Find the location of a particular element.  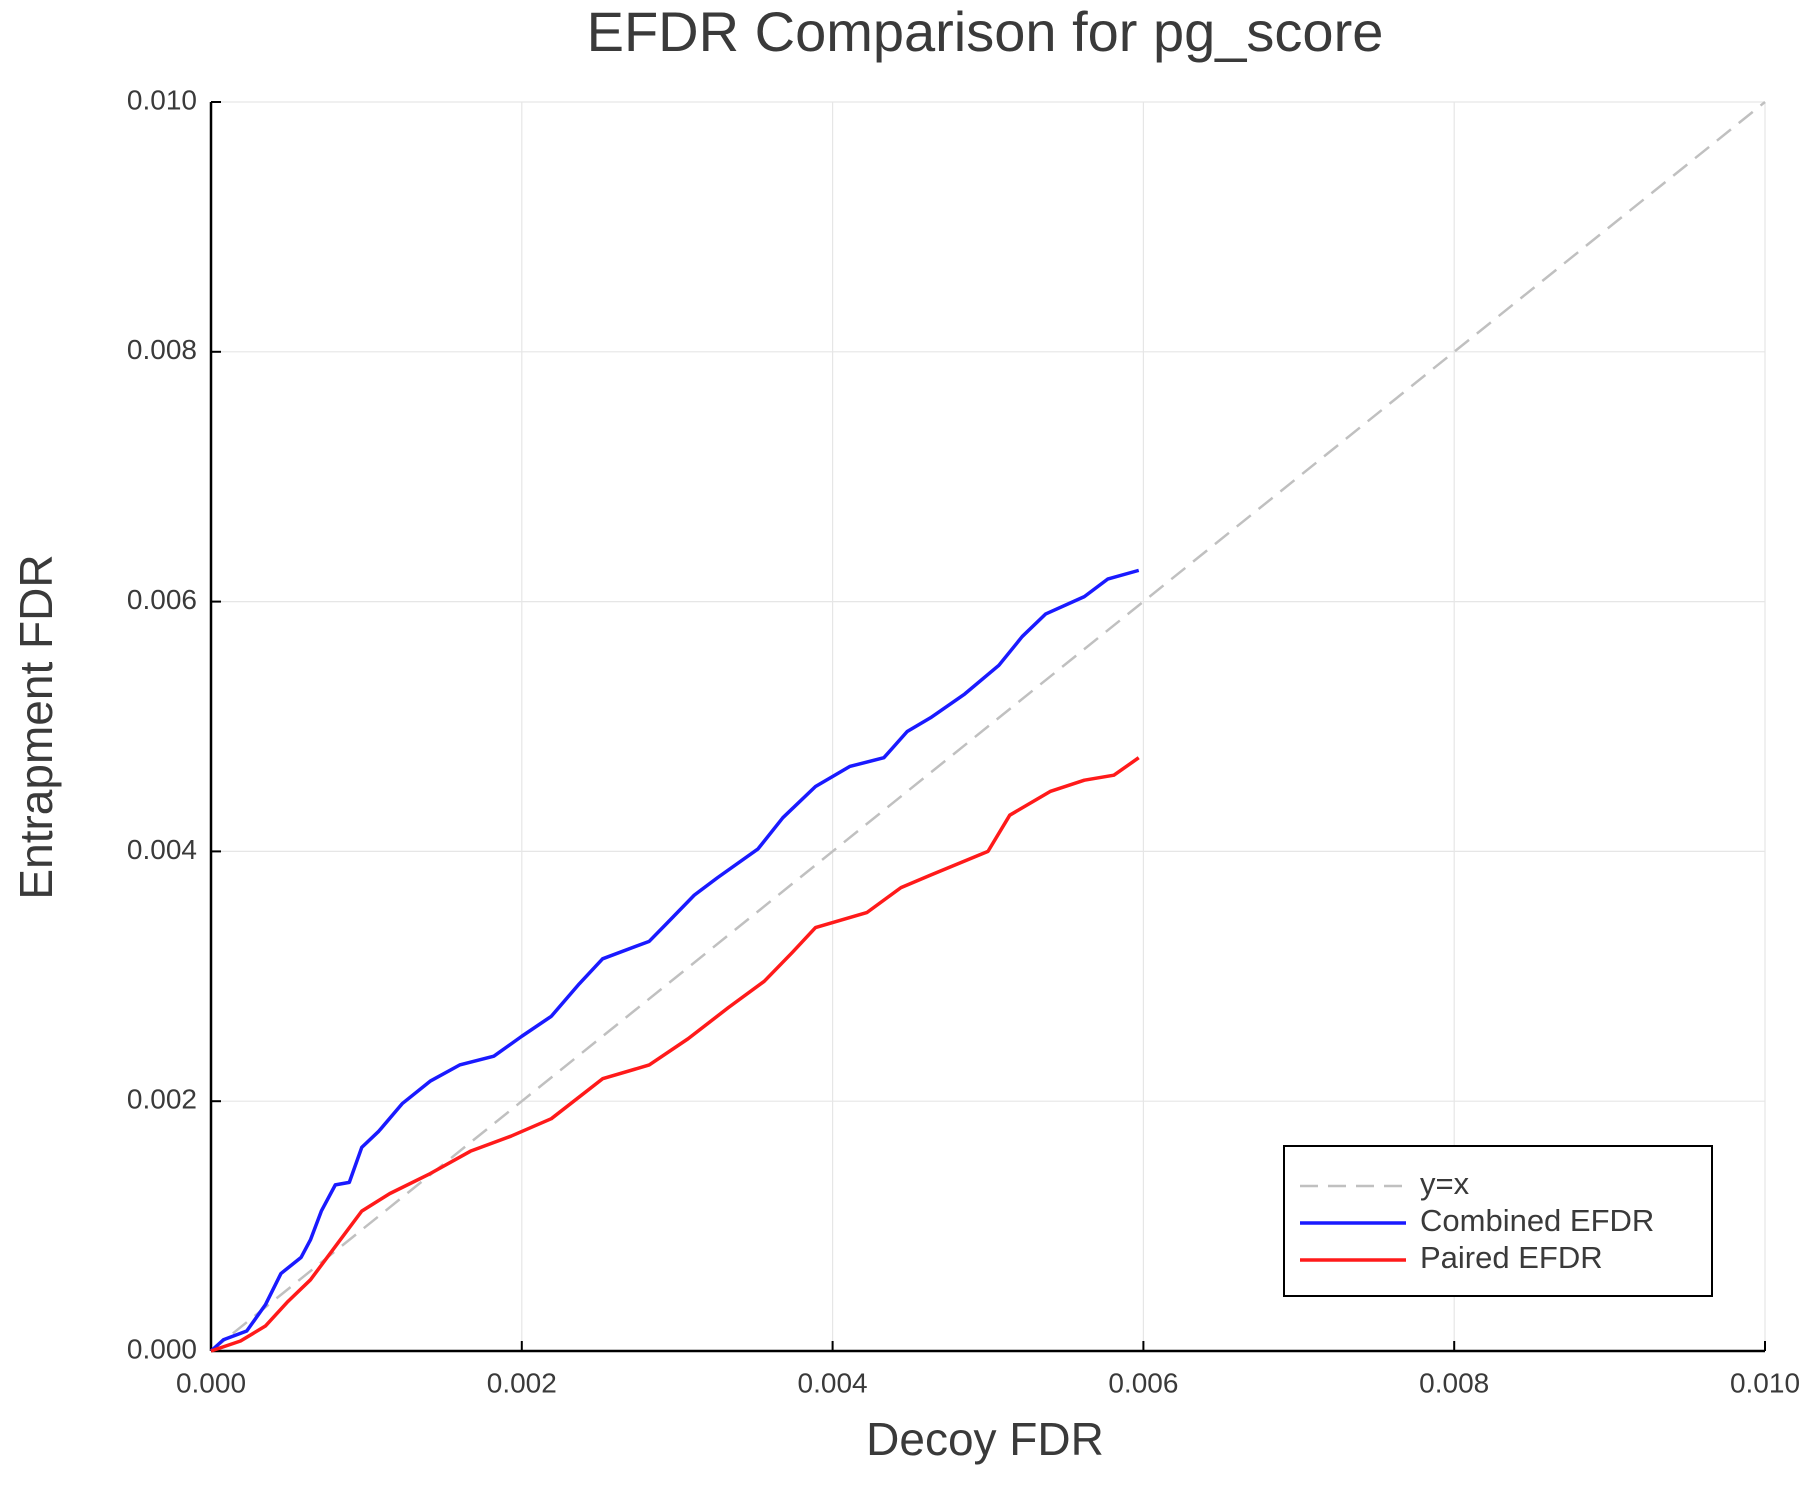

x-axis-label: Decoy FDR is located at coordinates (985, 1439).